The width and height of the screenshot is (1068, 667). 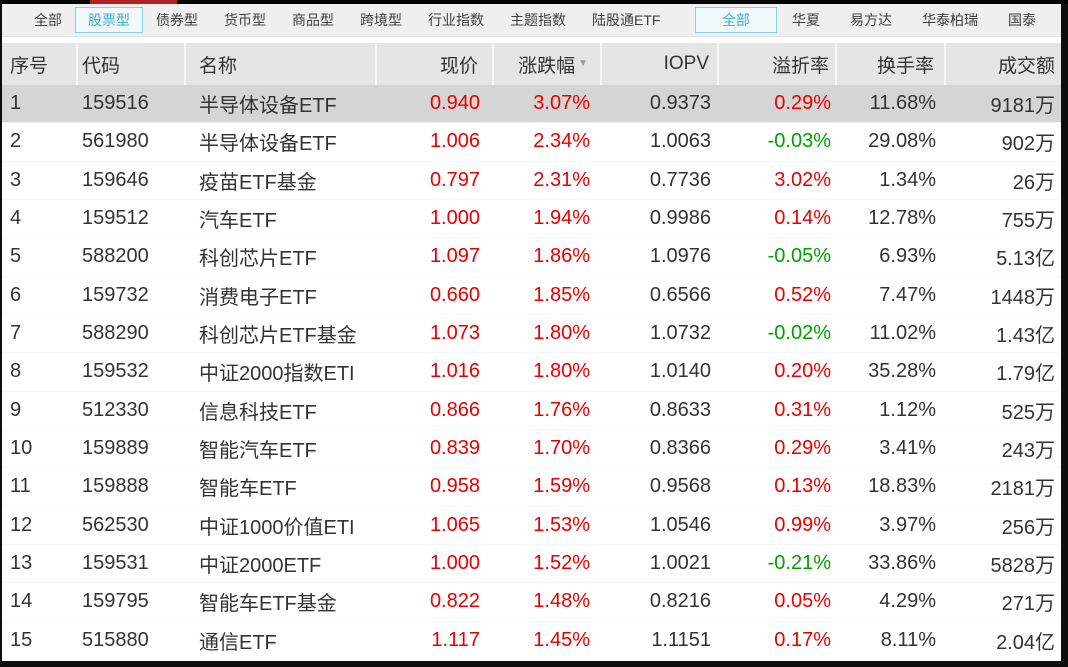 What do you see at coordinates (1022, 20) in the screenshot?
I see `tab-fund-company-5: 国泰` at bounding box center [1022, 20].